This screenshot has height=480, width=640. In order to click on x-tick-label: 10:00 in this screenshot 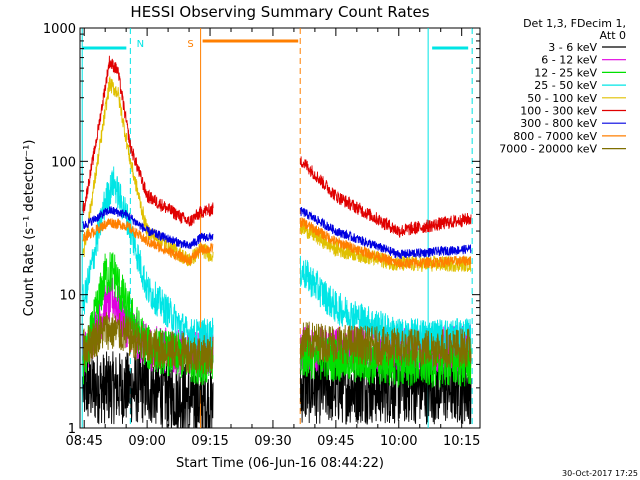, I will do `click(398, 441)`.